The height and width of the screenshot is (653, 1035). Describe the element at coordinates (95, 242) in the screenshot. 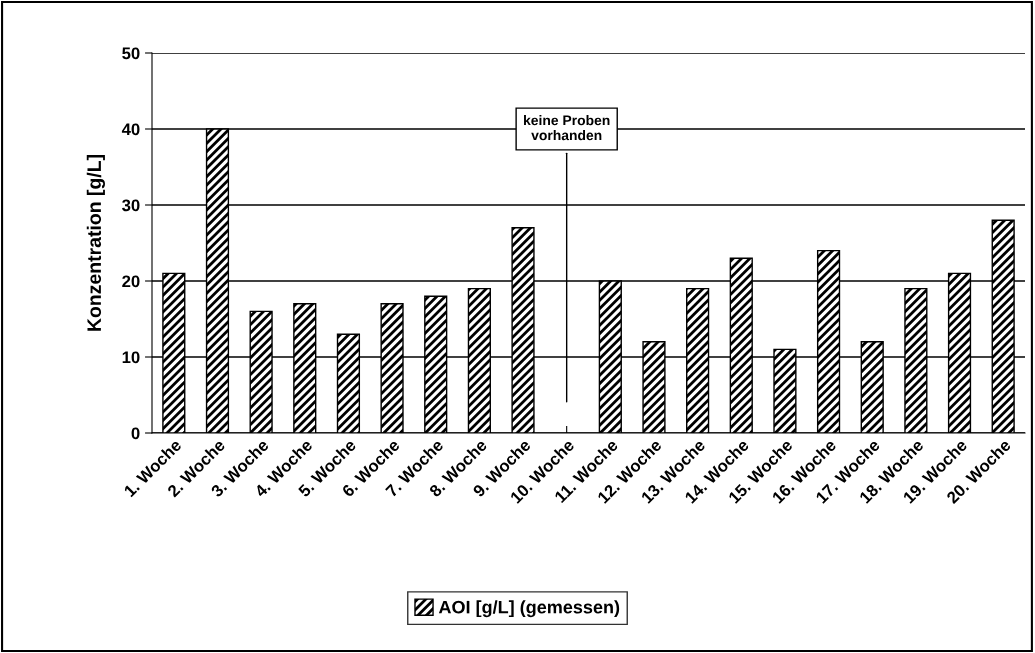

I see `y-axis-title: Konzentration [g/L]` at that location.